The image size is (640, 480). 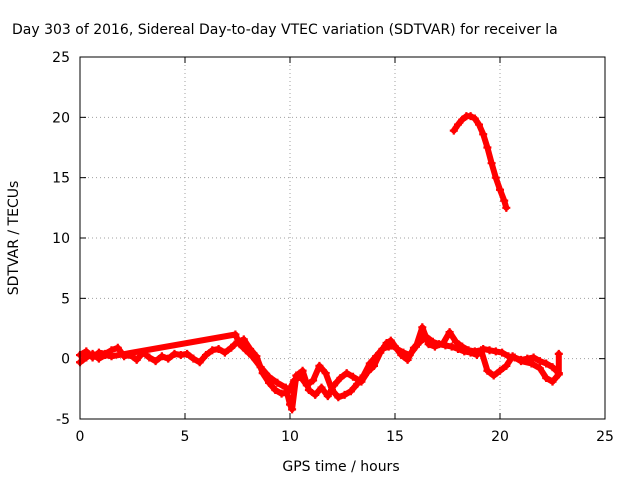 I want to click on x-tick-label: 0, so click(x=80, y=437).